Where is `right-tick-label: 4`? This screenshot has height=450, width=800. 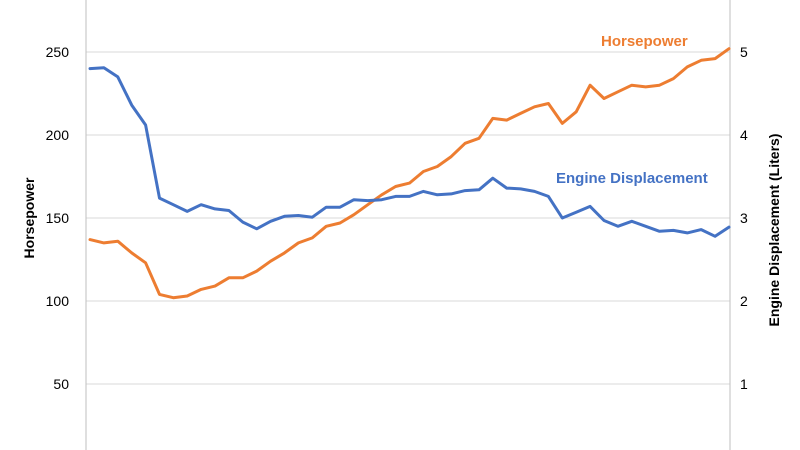 right-tick-label: 4 is located at coordinates (744, 135).